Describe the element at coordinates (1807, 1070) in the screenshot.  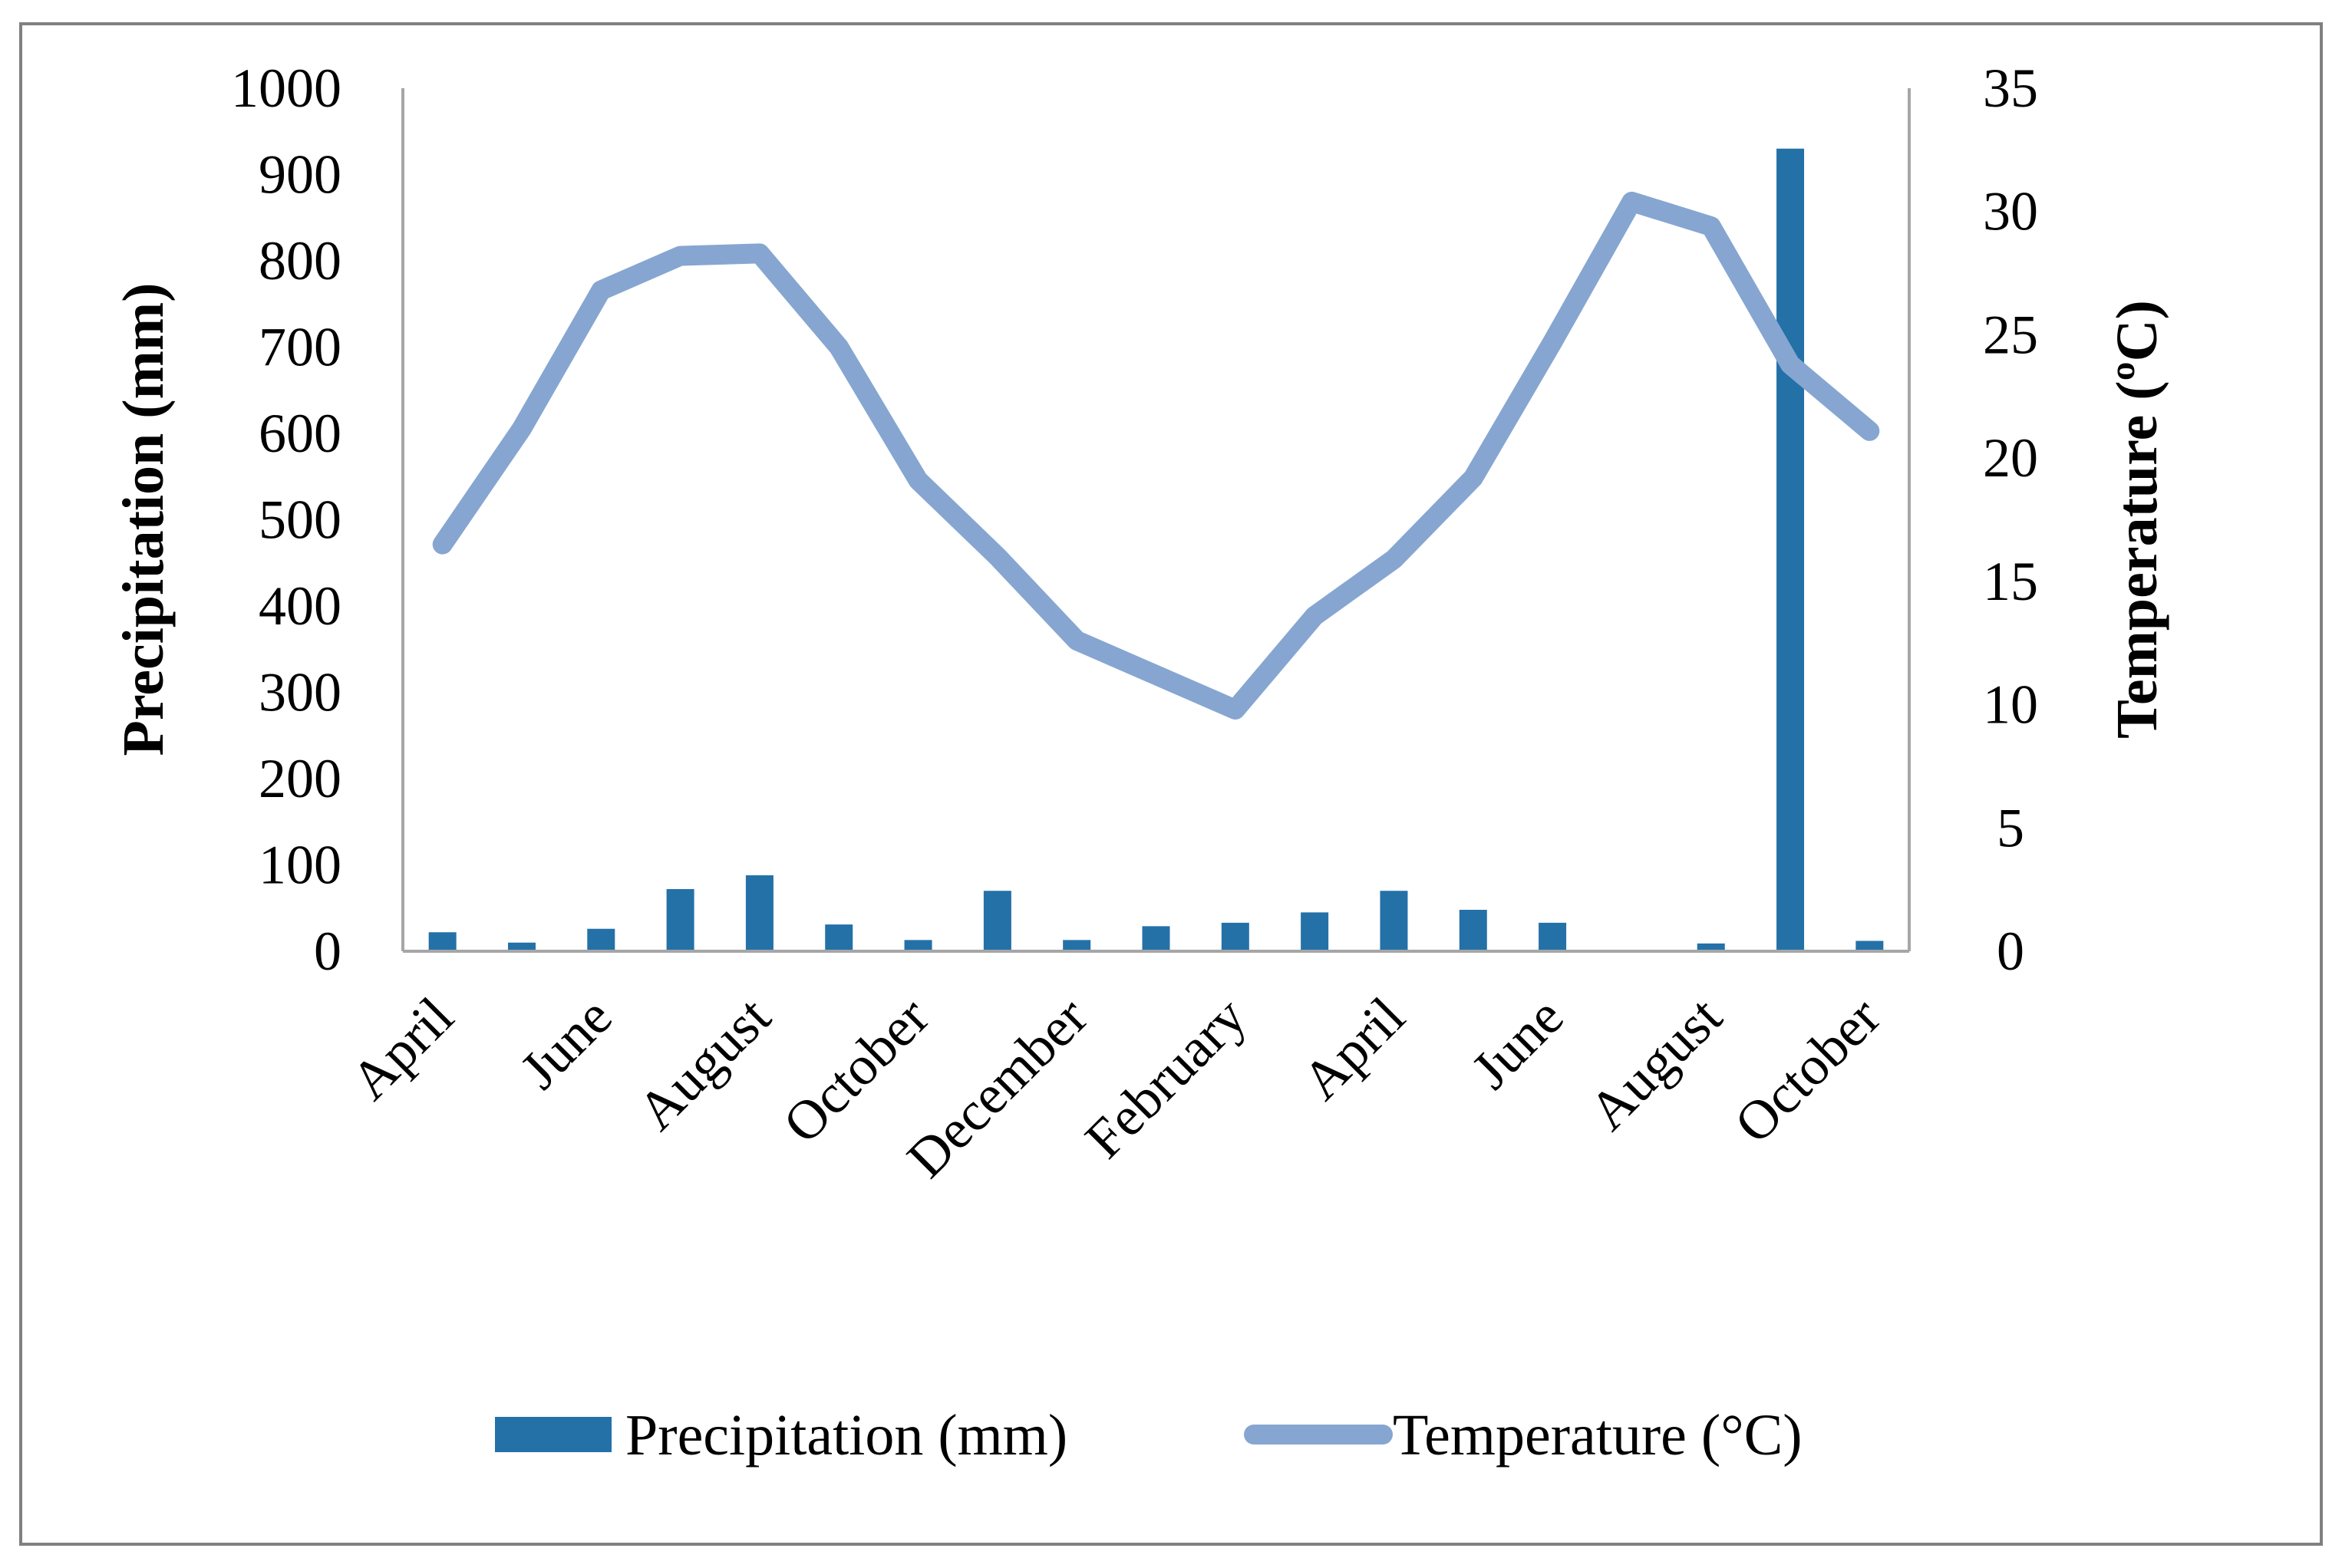
I see `x-tick-label: October` at that location.